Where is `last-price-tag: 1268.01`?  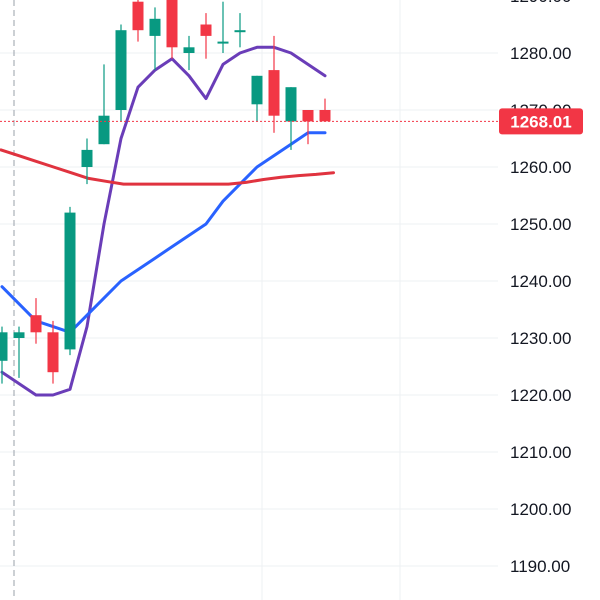 last-price-tag: 1268.01 is located at coordinates (541, 121).